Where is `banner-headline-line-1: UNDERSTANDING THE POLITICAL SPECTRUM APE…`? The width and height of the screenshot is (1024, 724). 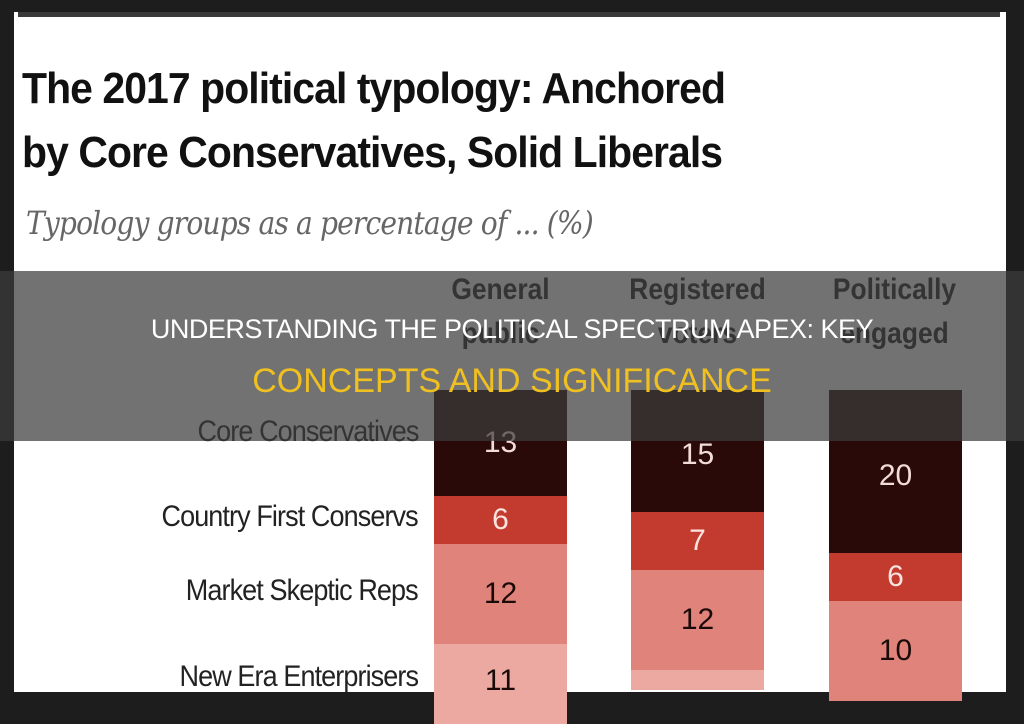
banner-headline-line-1: UNDERSTANDING THE POLITICAL SPECTRUM APE… is located at coordinates (512, 329).